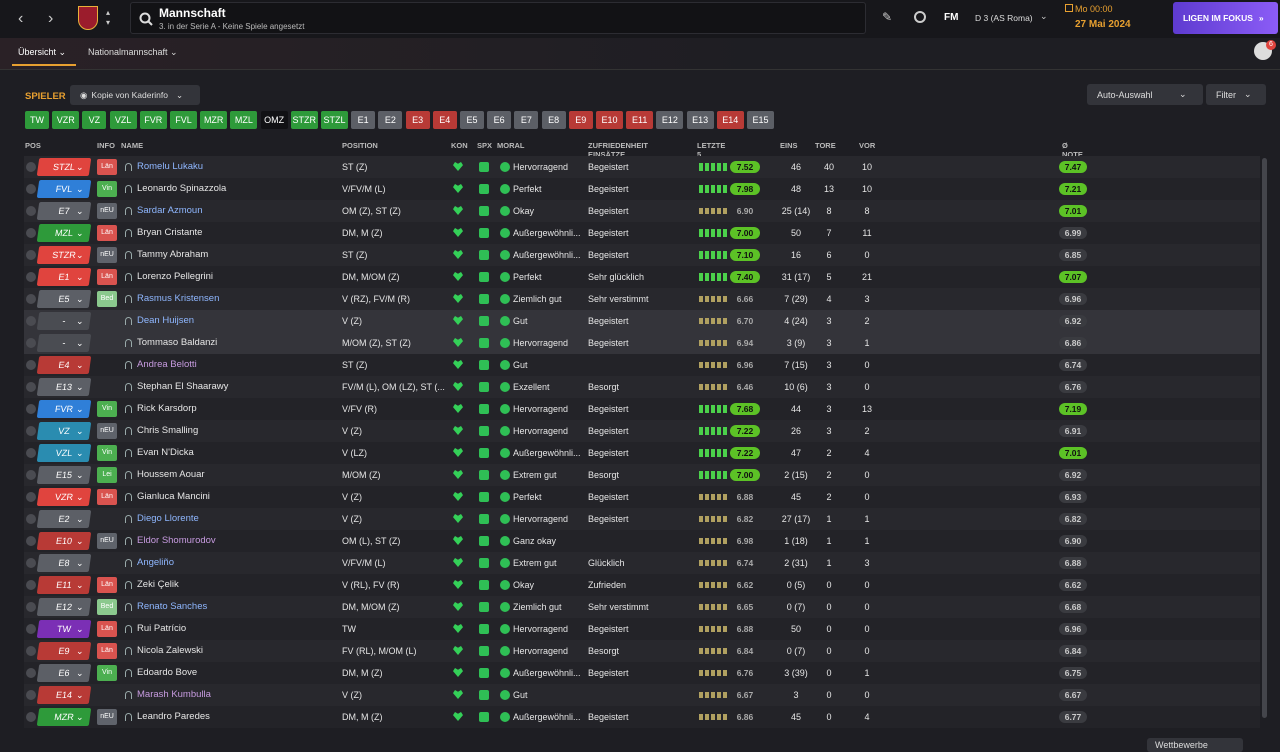  Describe the element at coordinates (485, 145) in the screenshot. I see `column-header: SPX` at that location.